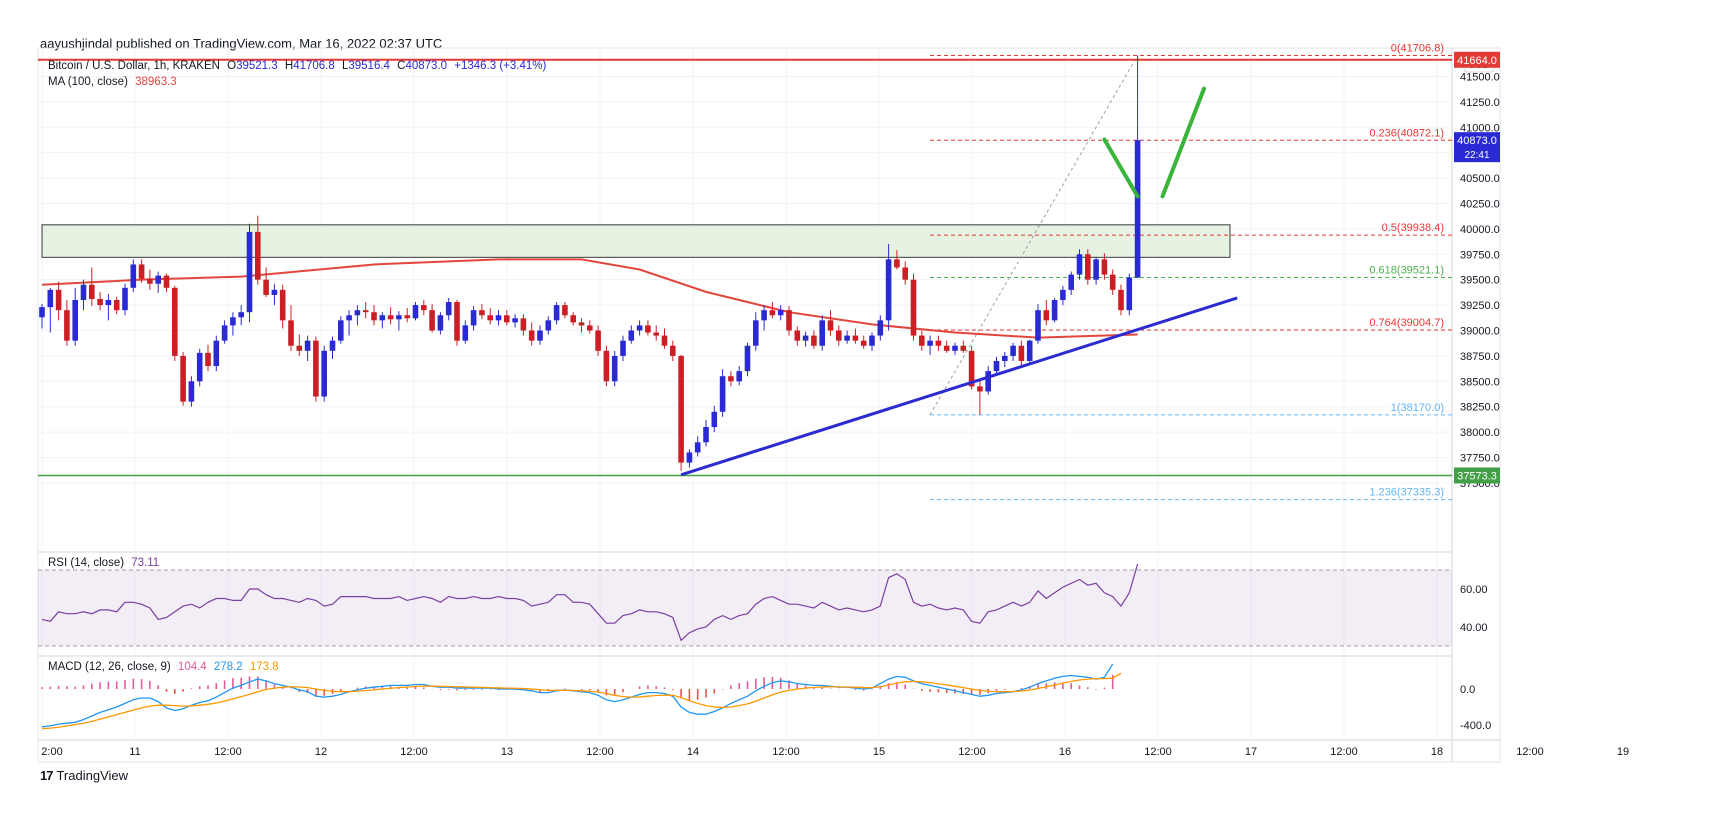 The image size is (1736, 834). I want to click on high-label: H, so click(289, 66).